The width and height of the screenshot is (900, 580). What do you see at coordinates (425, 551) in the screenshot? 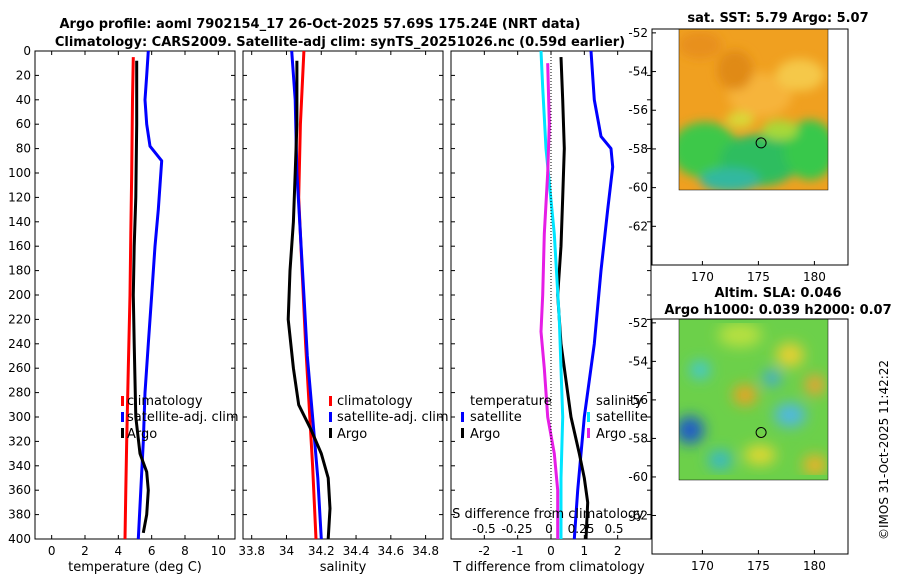
I see `x-tick-label: 34.8` at bounding box center [425, 551].